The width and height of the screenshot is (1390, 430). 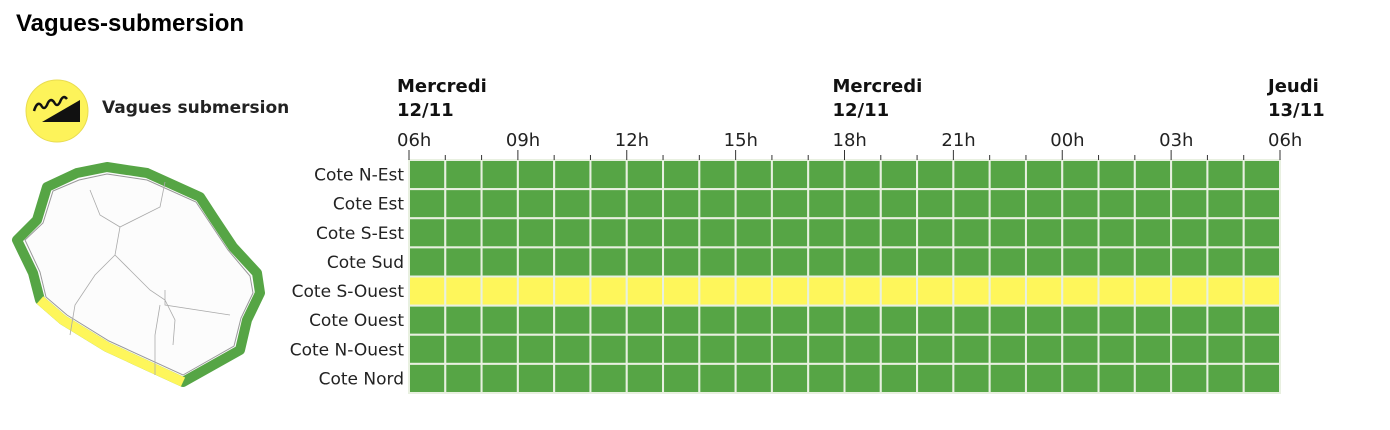 What do you see at coordinates (57, 111) in the screenshot?
I see `waves-submersion-icon` at bounding box center [57, 111].